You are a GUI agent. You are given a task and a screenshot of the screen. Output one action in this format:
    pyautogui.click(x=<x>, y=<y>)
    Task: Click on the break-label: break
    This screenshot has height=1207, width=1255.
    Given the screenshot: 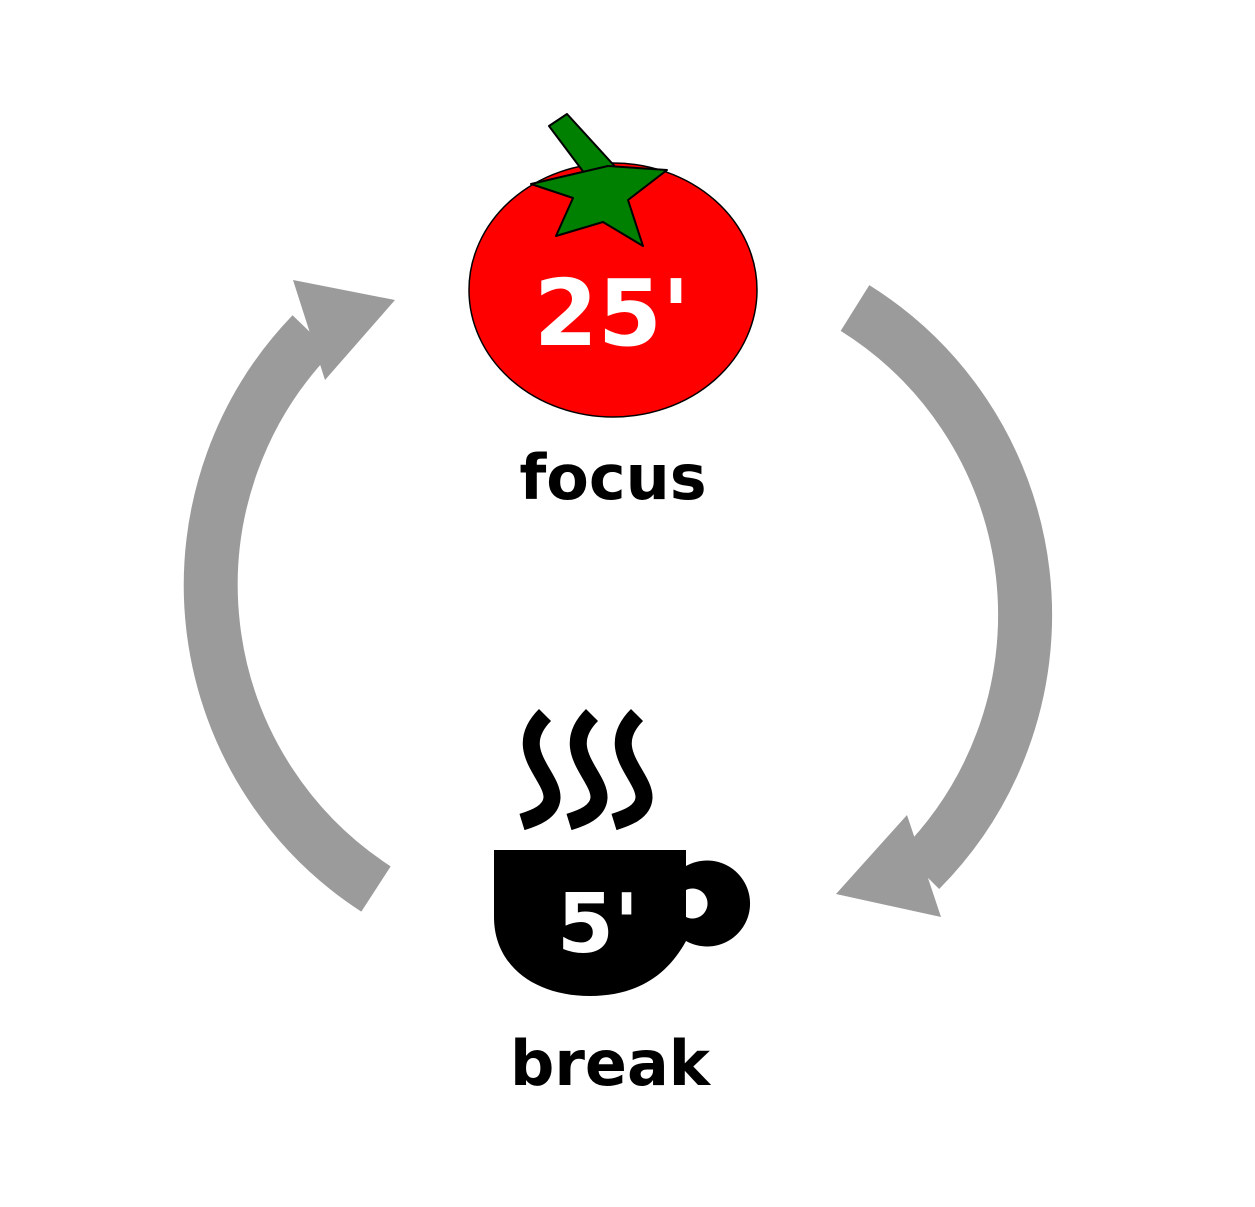 What is the action you would take?
    pyautogui.click(x=611, y=1063)
    